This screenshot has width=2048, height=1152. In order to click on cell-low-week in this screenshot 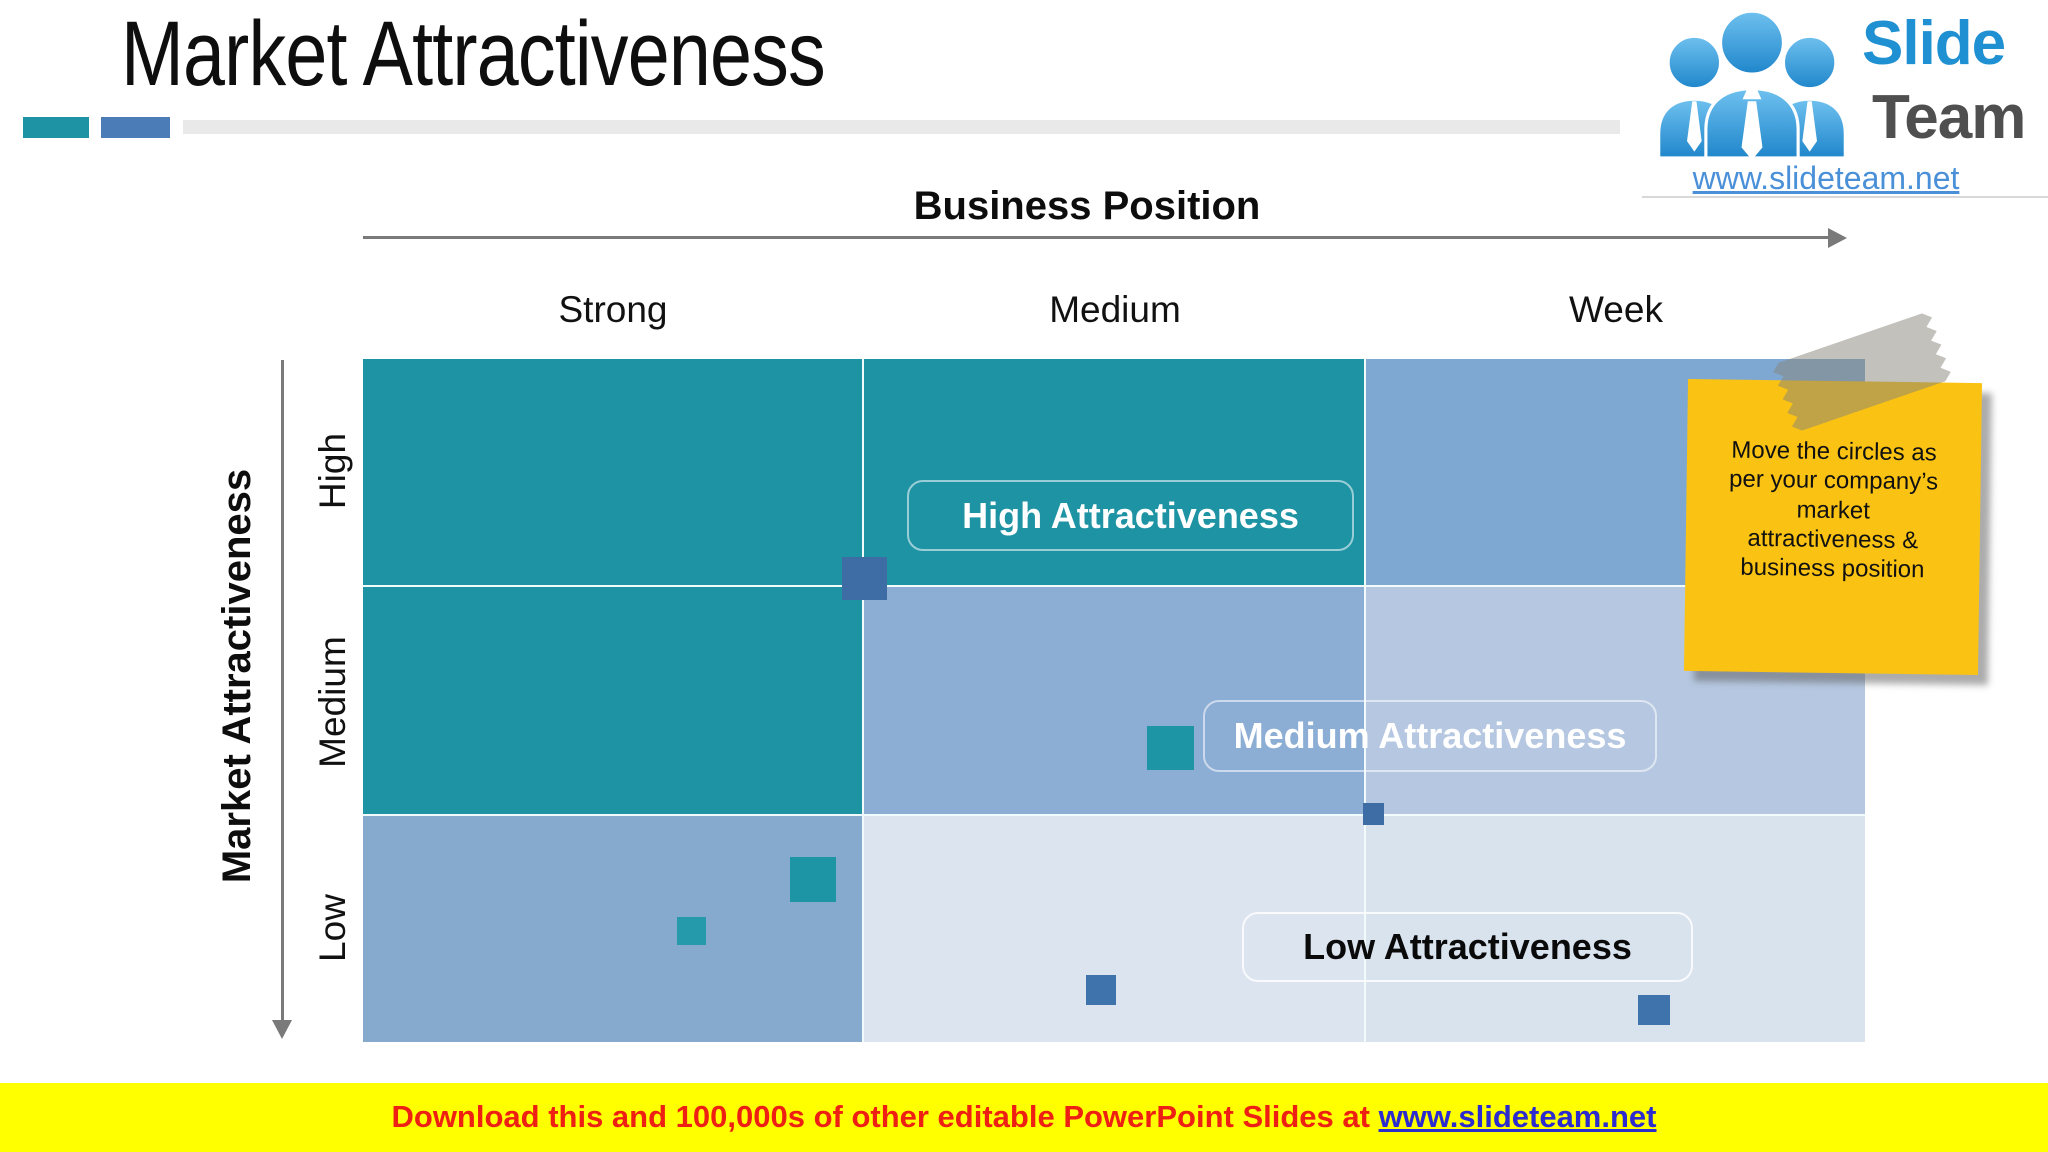, I will do `click(1615, 928)`.